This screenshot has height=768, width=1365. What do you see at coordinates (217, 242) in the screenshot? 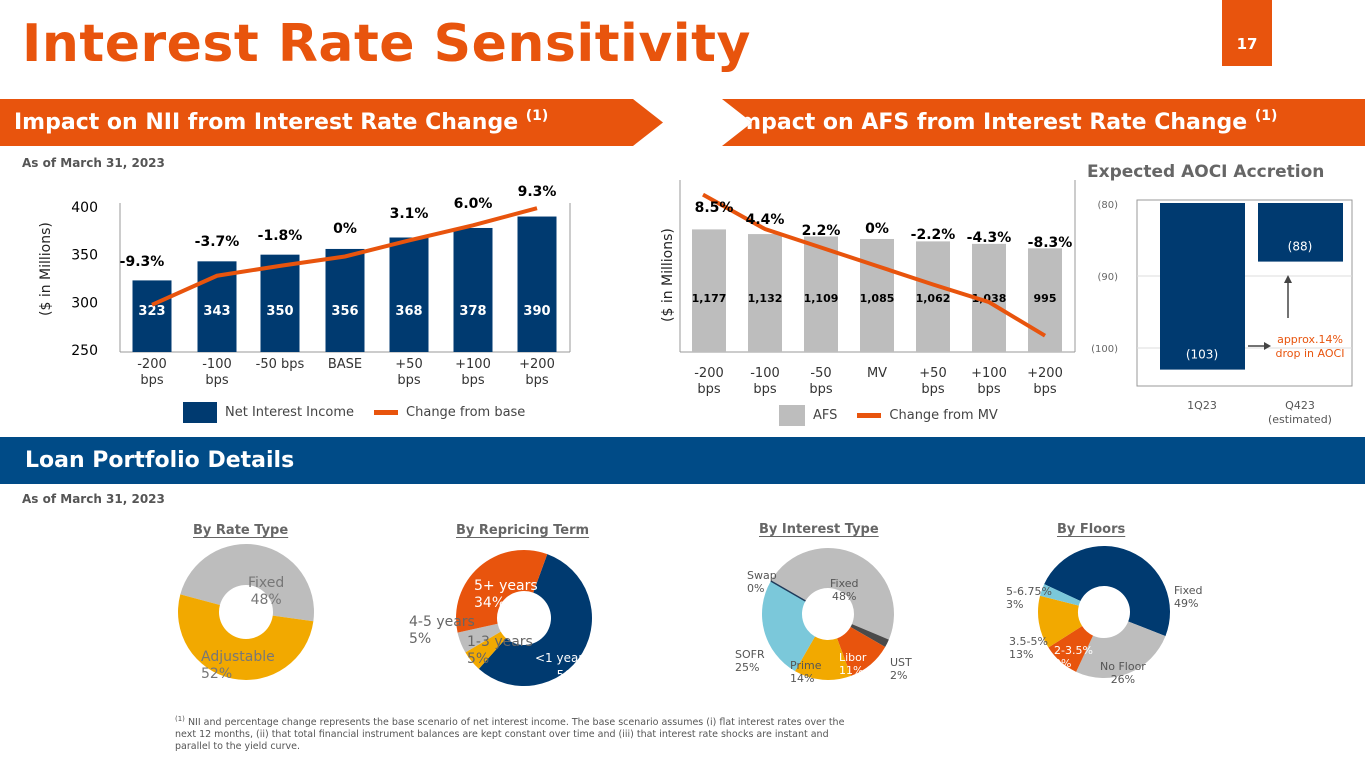
I see `nii-change-label: -3.7%` at bounding box center [217, 242].